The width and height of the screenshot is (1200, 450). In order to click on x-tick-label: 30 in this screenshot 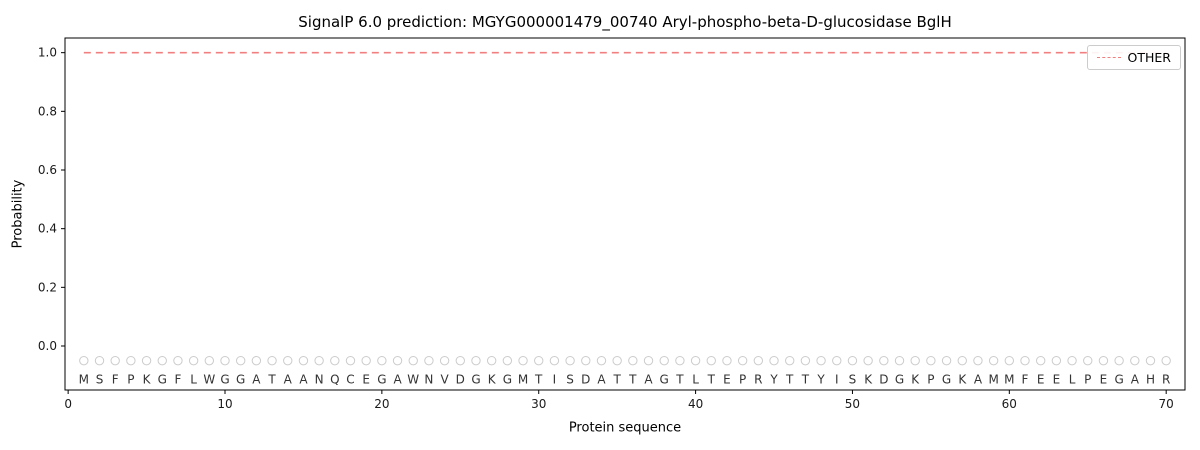, I will do `click(538, 404)`.